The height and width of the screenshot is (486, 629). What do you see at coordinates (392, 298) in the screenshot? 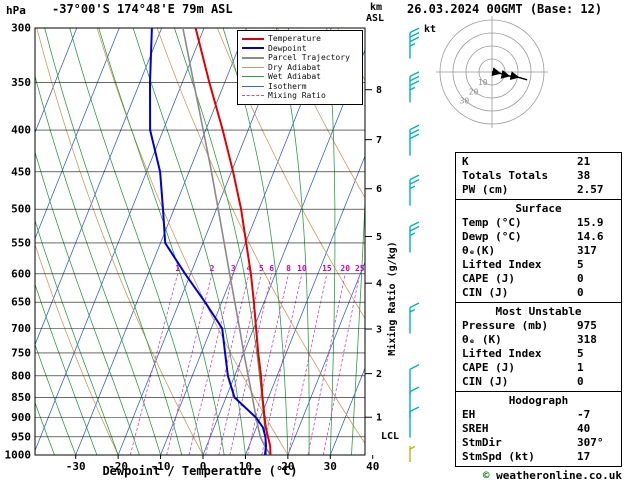
I see `mixing-ratio-axis-label: Mixing Ratio (g/kg)` at bounding box center [392, 298].